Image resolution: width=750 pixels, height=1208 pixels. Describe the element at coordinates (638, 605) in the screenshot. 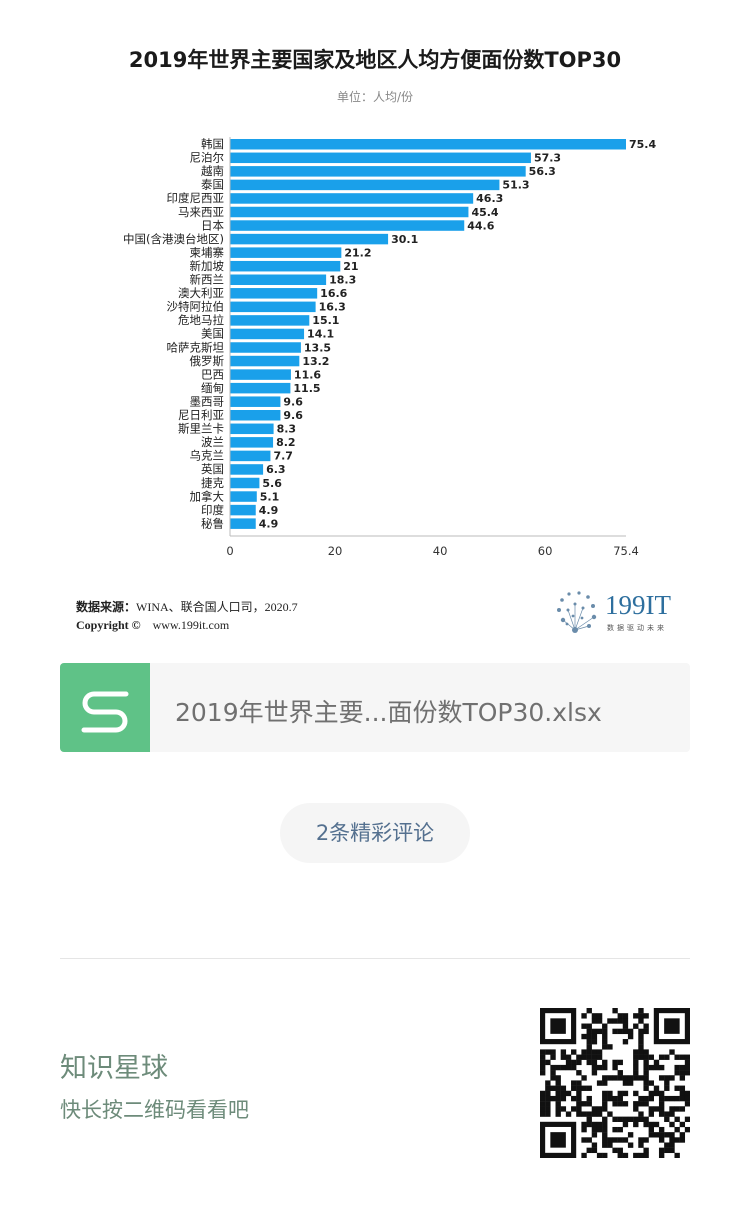

I see `brand-name: 199IT` at that location.